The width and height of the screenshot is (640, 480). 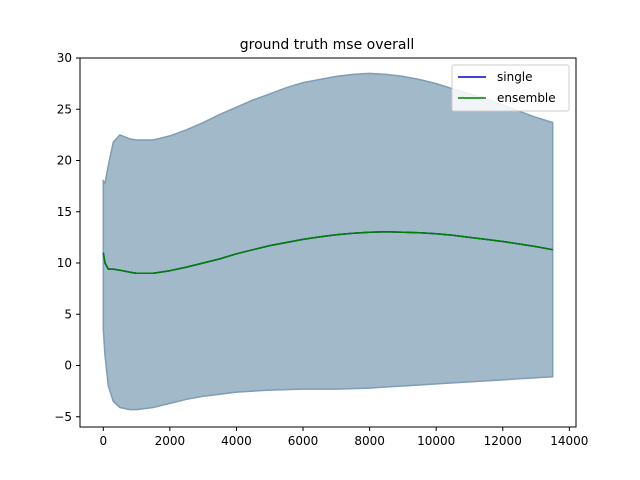 I want to click on y-tick-label: 20, so click(x=64, y=161).